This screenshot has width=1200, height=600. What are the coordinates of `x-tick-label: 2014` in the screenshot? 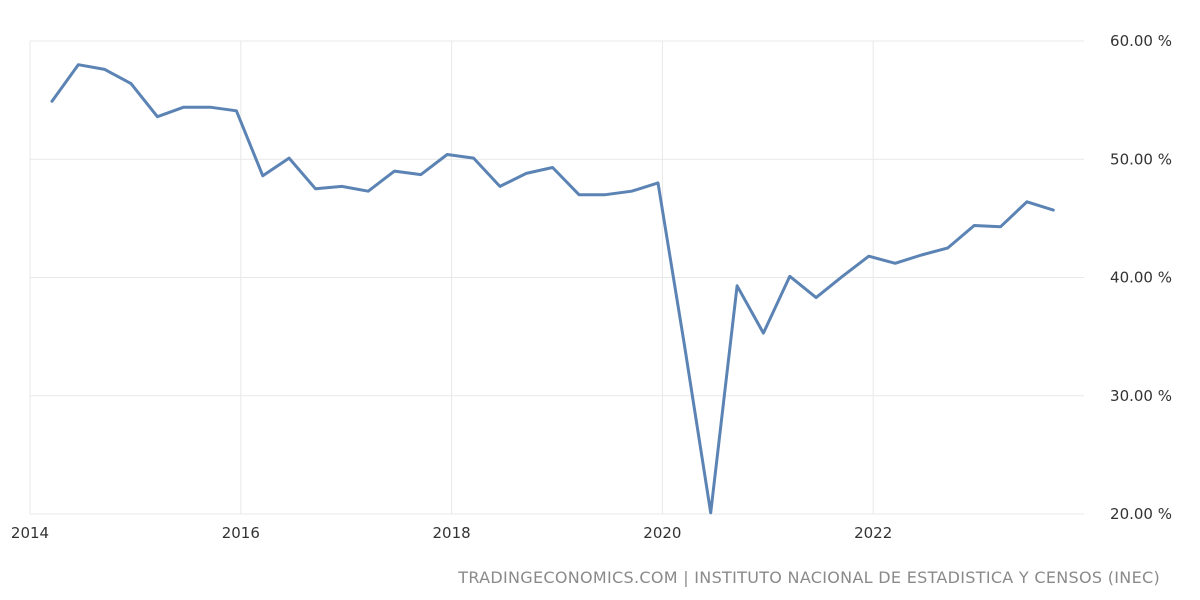 It's located at (30, 533).